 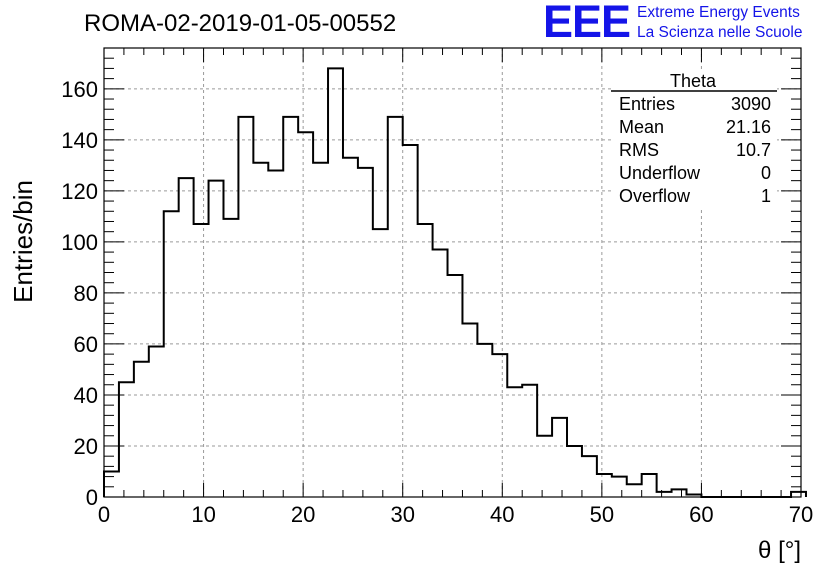 What do you see at coordinates (753, 150) in the screenshot?
I see `stats-value-rms: 10.7` at bounding box center [753, 150].